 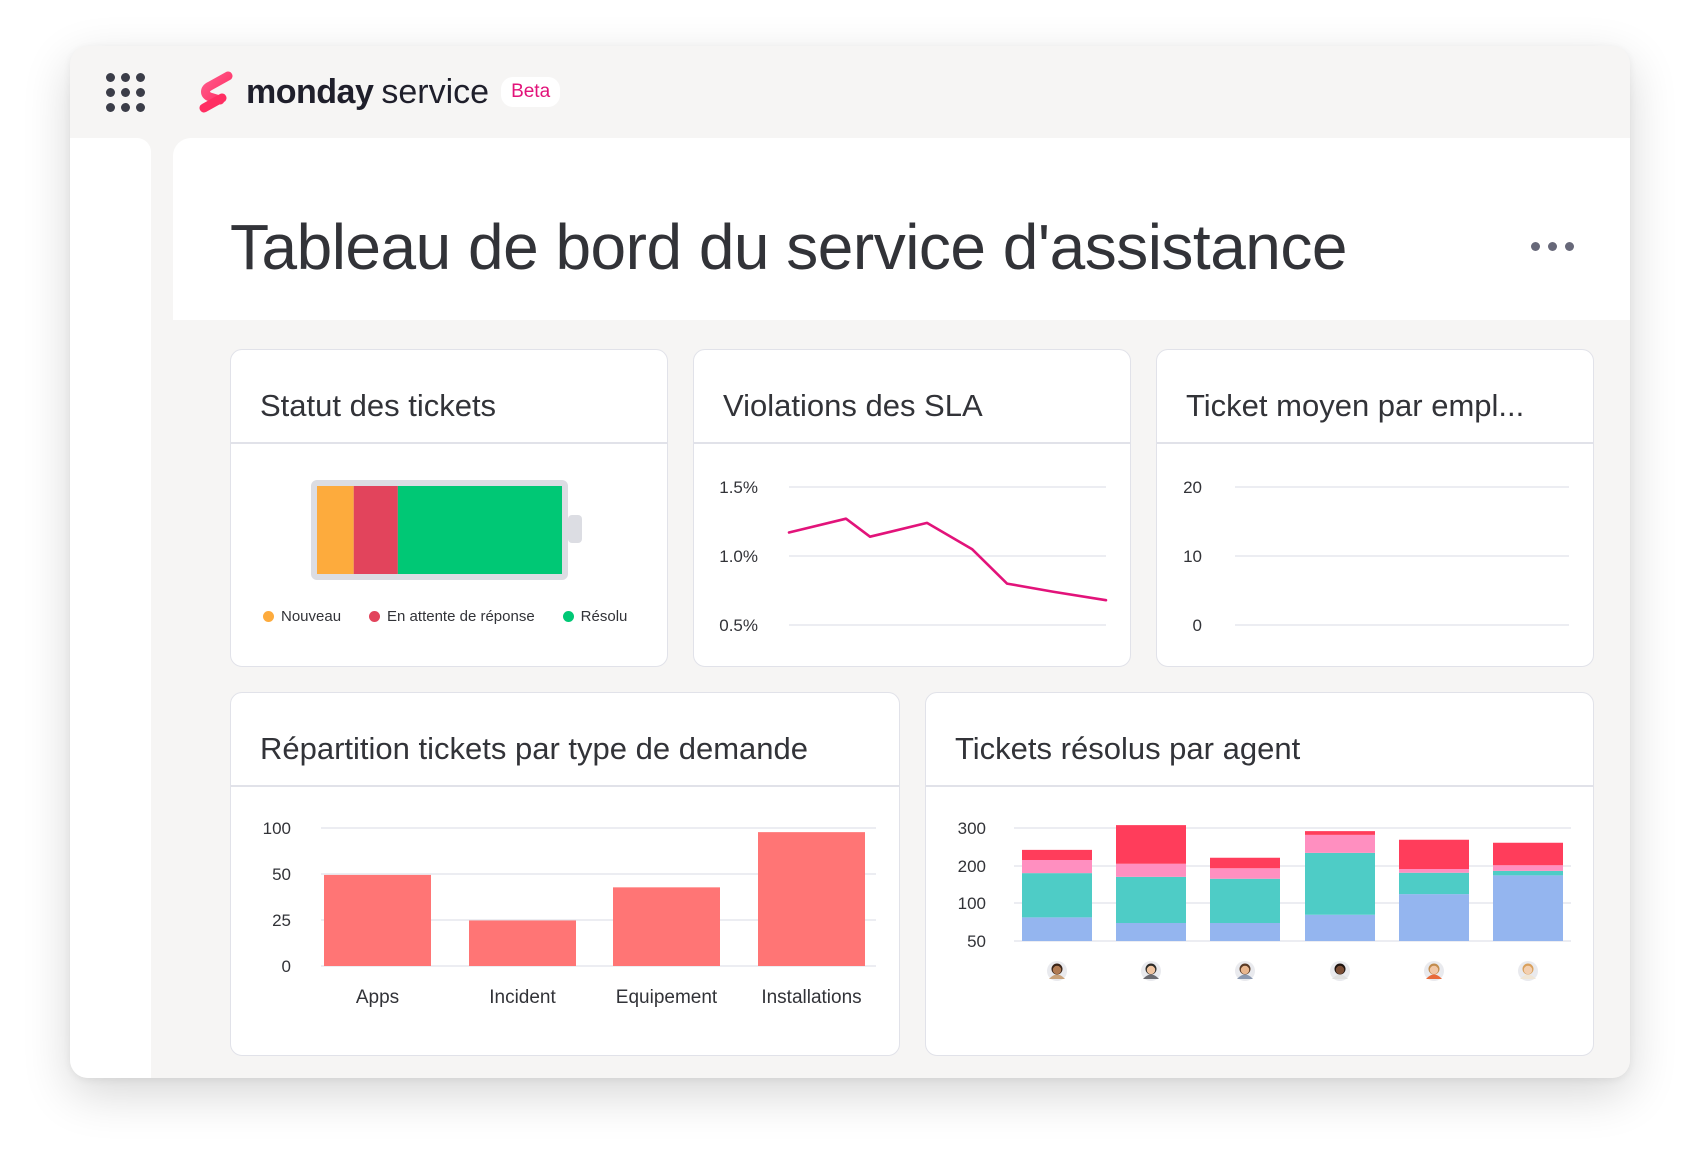 What do you see at coordinates (435, 91) in the screenshot?
I see `brand-name-light: service` at bounding box center [435, 91].